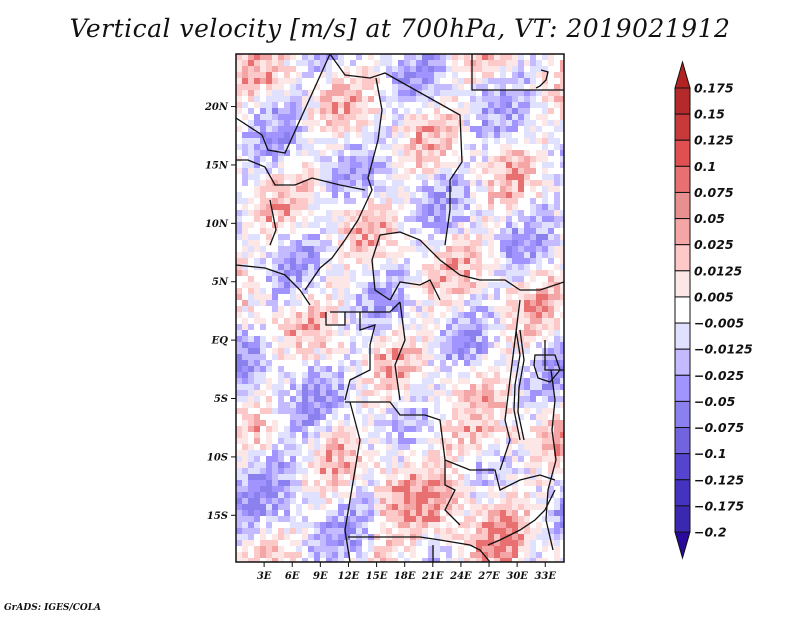 The height and width of the screenshot is (618, 800). Describe the element at coordinates (719, 505) in the screenshot. I see `colorbar-label: −0.175` at that location.